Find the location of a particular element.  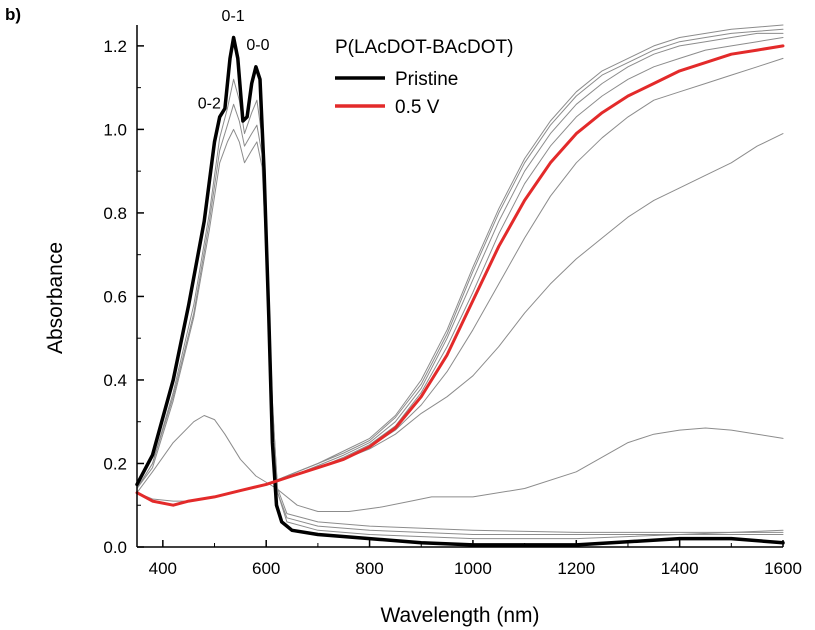

annotation-layer: 0-2 0-10-0 is located at coordinates (234, 60).